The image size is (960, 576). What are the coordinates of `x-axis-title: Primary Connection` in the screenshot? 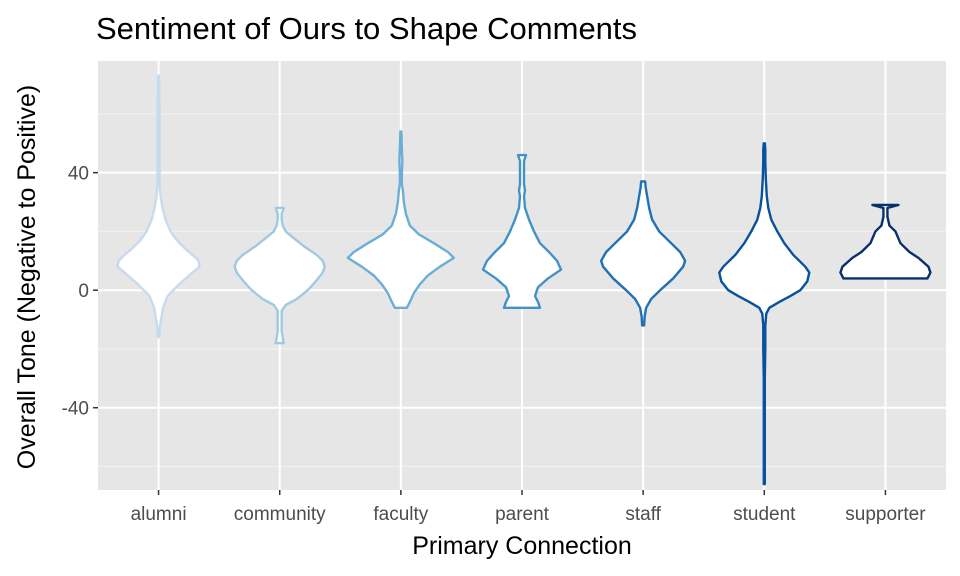 It's located at (522, 546).